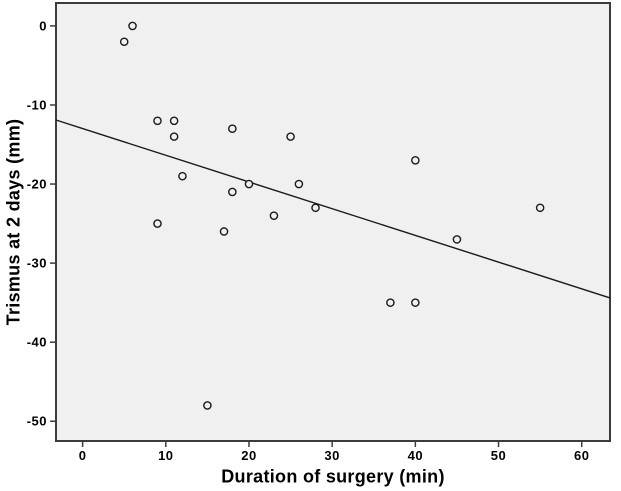 This screenshot has height=491, width=621. Describe the element at coordinates (248, 455) in the screenshot. I see `x-tick-label: 20` at that location.